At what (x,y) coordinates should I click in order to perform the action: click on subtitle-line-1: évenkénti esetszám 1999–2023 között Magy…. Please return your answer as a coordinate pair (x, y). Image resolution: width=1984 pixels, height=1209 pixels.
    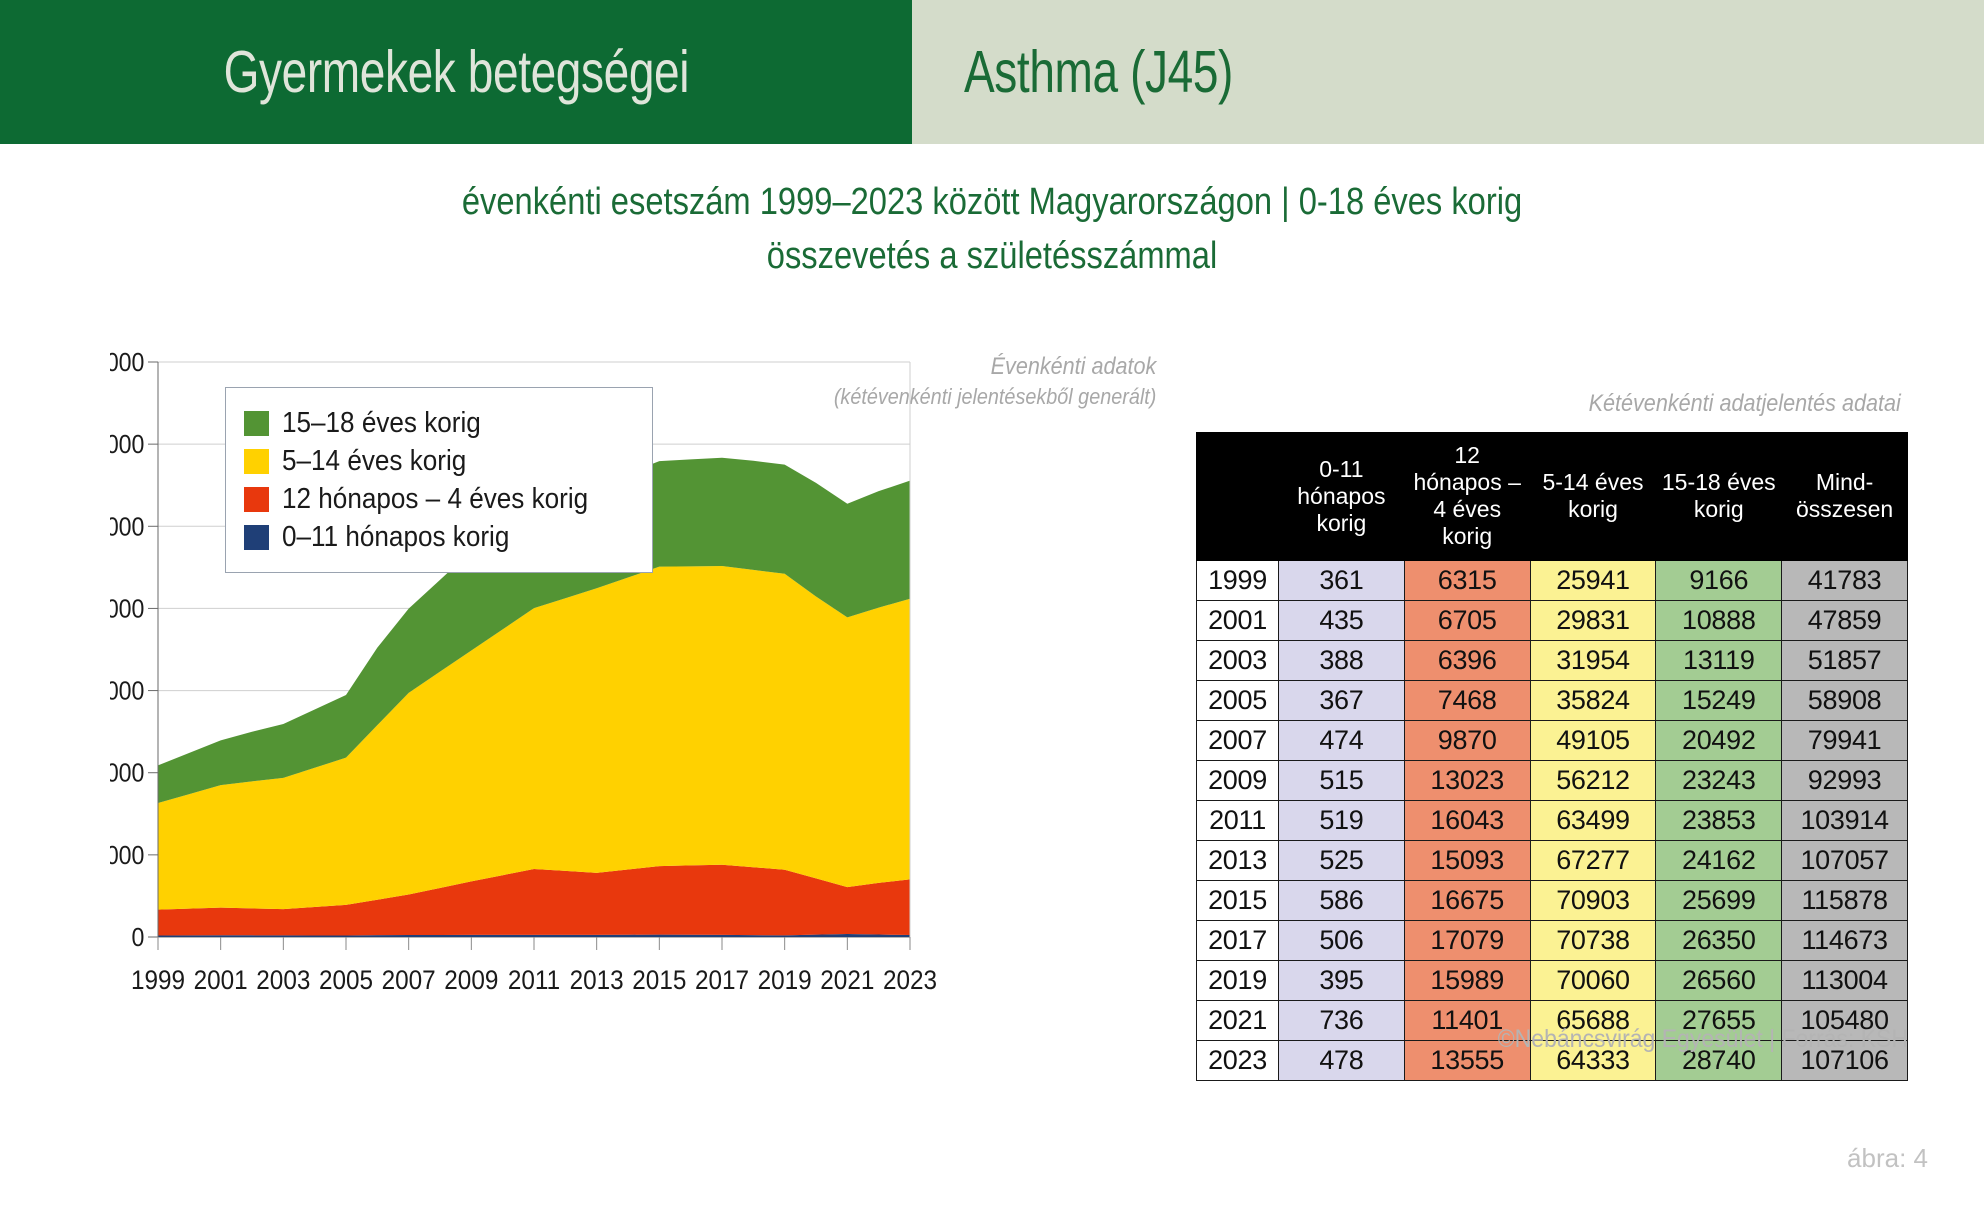
    Looking at the image, I should click on (992, 202).